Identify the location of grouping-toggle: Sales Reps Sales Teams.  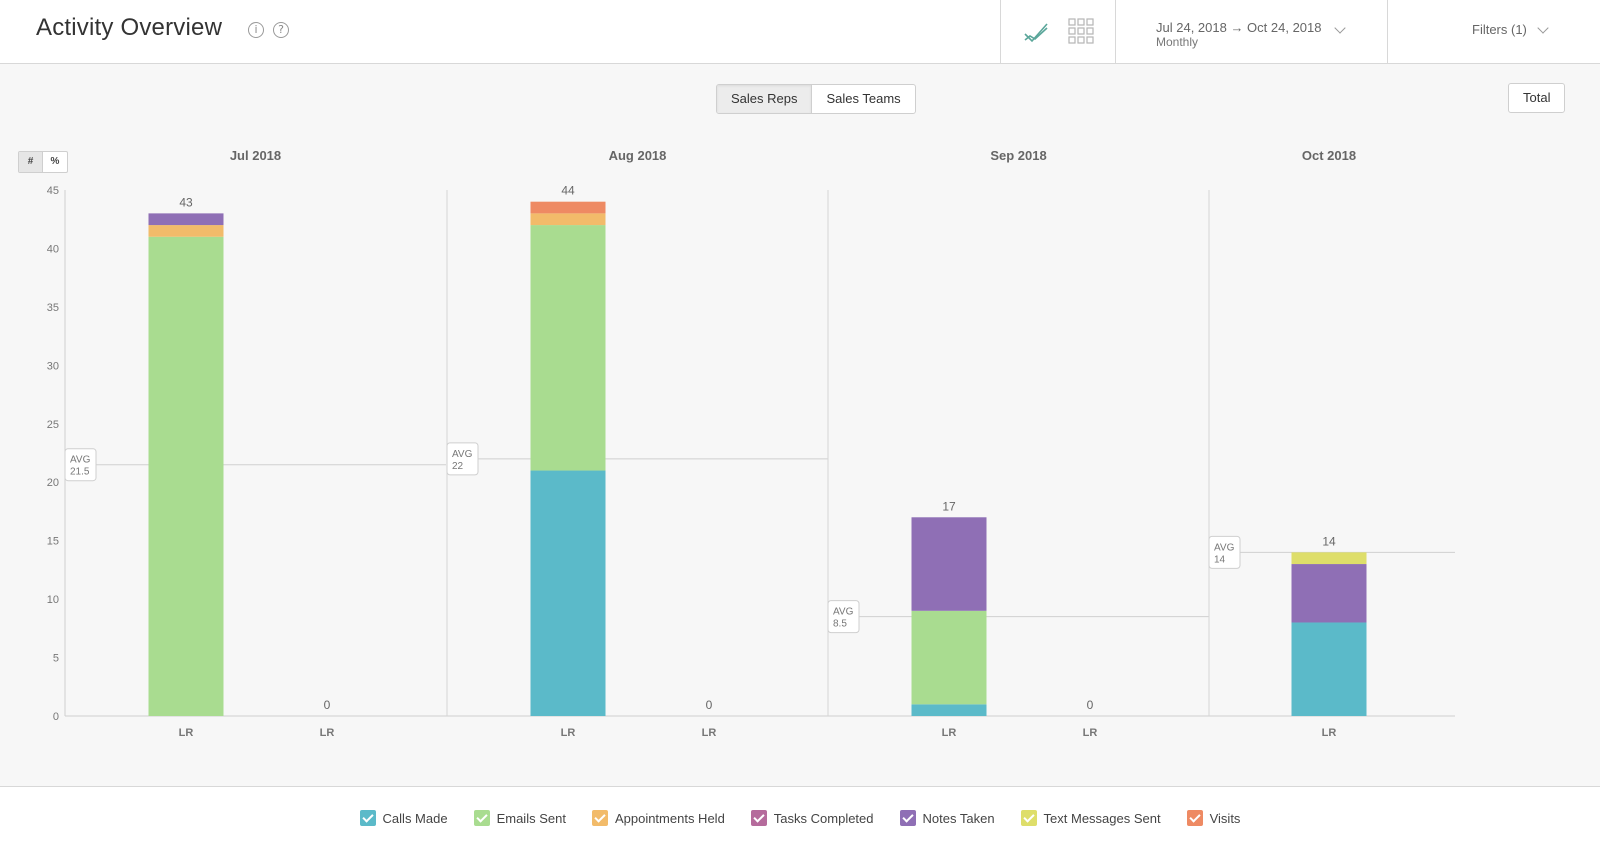
(816, 99).